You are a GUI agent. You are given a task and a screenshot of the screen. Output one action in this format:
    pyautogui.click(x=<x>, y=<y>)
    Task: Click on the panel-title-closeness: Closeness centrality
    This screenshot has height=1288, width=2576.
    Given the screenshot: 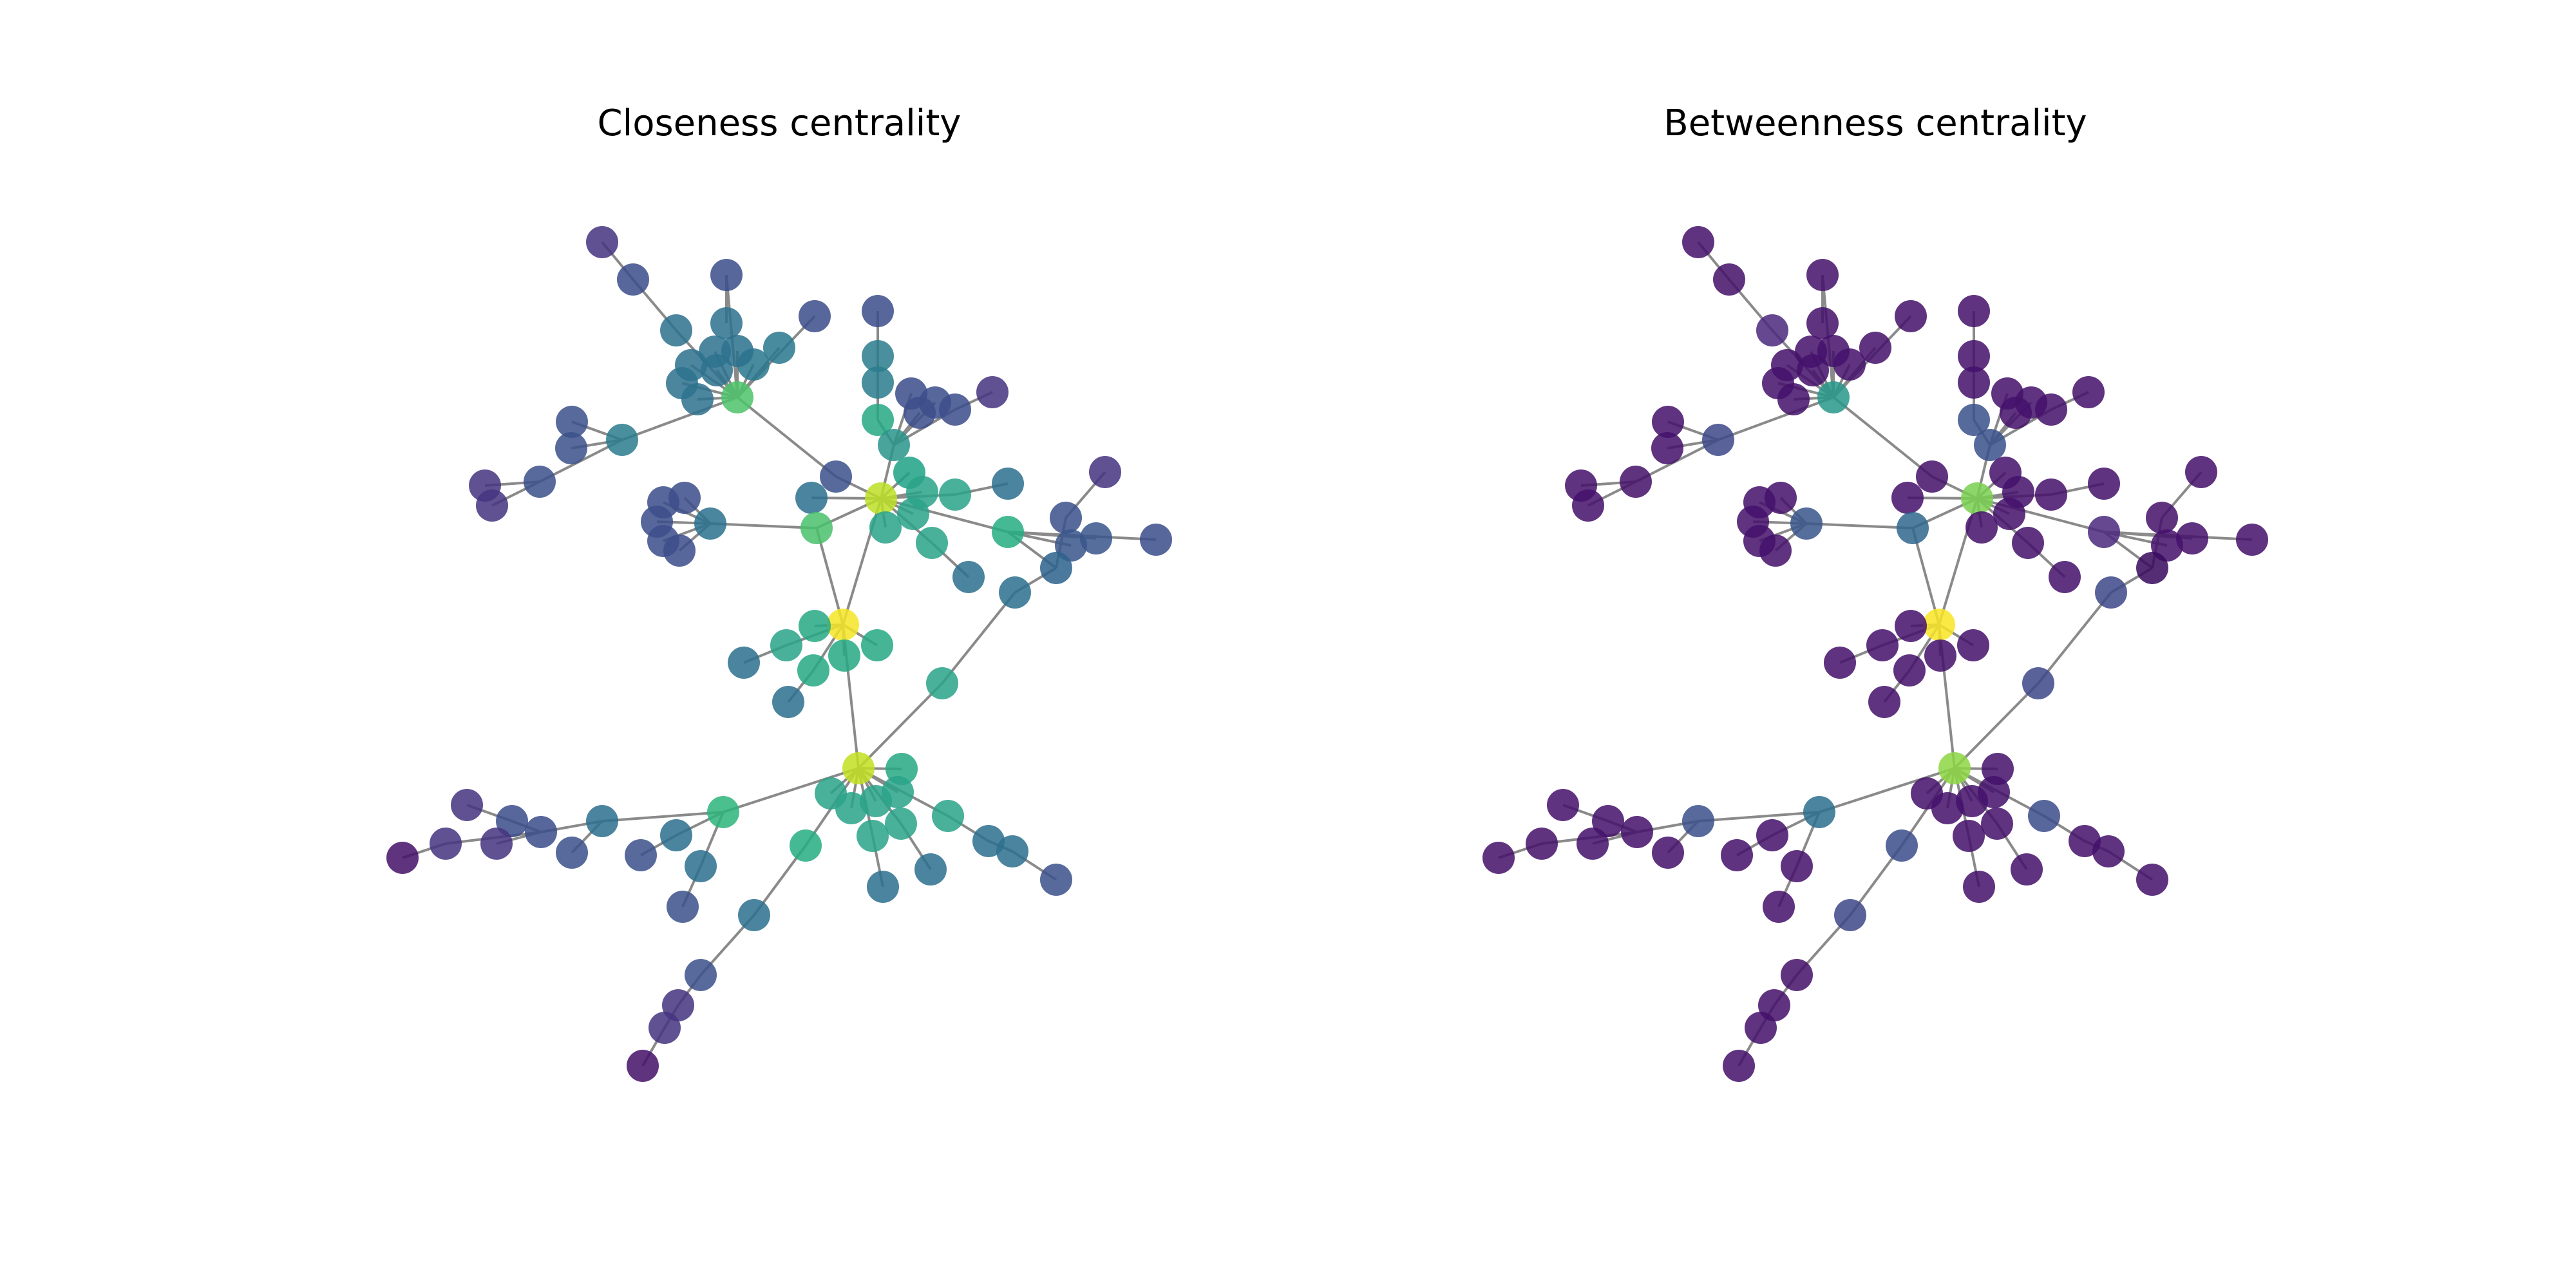 What is the action you would take?
    pyautogui.click(x=780, y=123)
    